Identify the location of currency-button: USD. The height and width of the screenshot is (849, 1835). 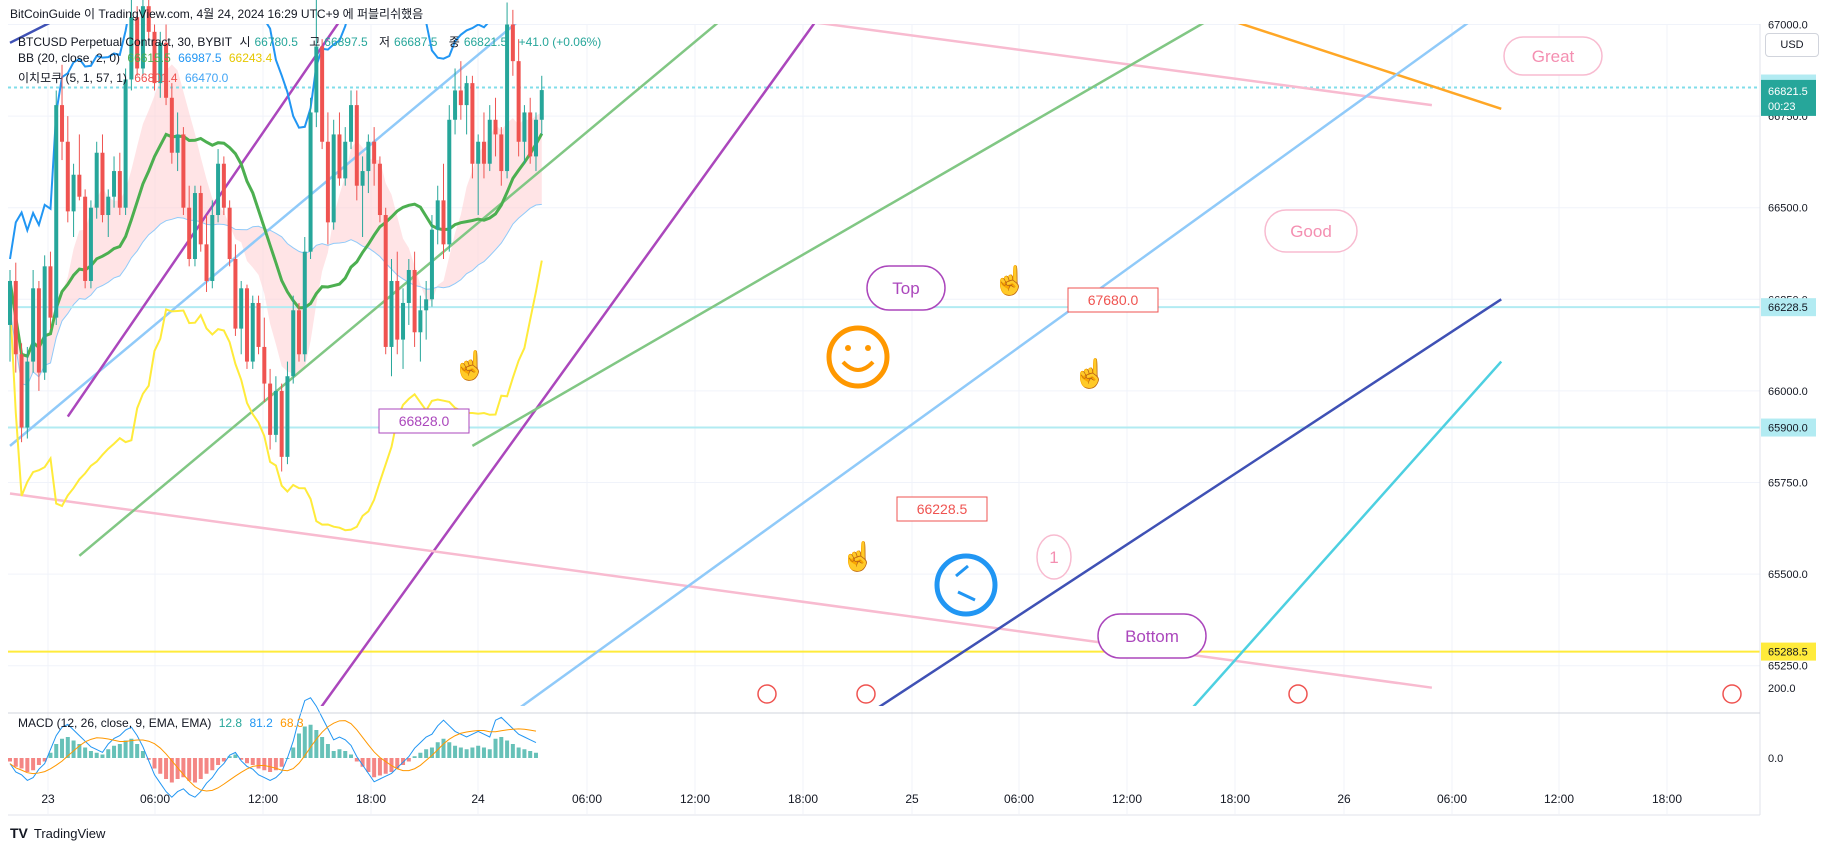
(1792, 45).